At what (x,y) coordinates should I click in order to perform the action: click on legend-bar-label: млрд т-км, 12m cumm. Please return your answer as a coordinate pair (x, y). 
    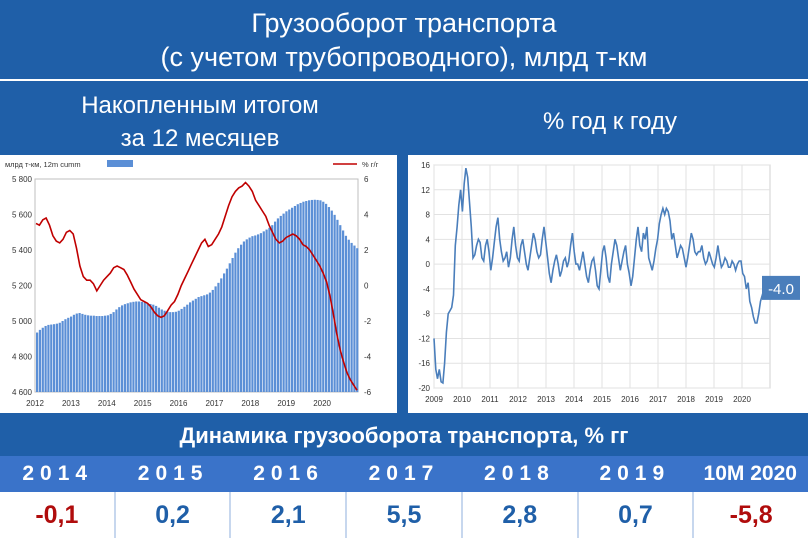
    Looking at the image, I should click on (43, 164).